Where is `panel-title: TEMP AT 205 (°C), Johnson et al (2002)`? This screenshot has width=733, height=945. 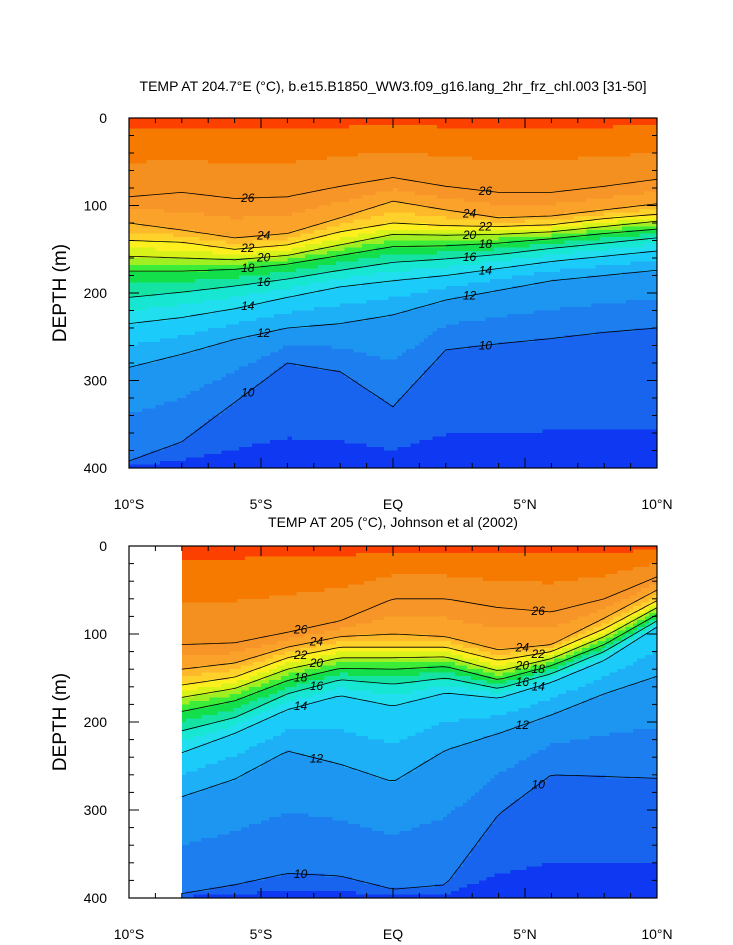
panel-title: TEMP AT 205 (°C), Johnson et al (2002) is located at coordinates (393, 522).